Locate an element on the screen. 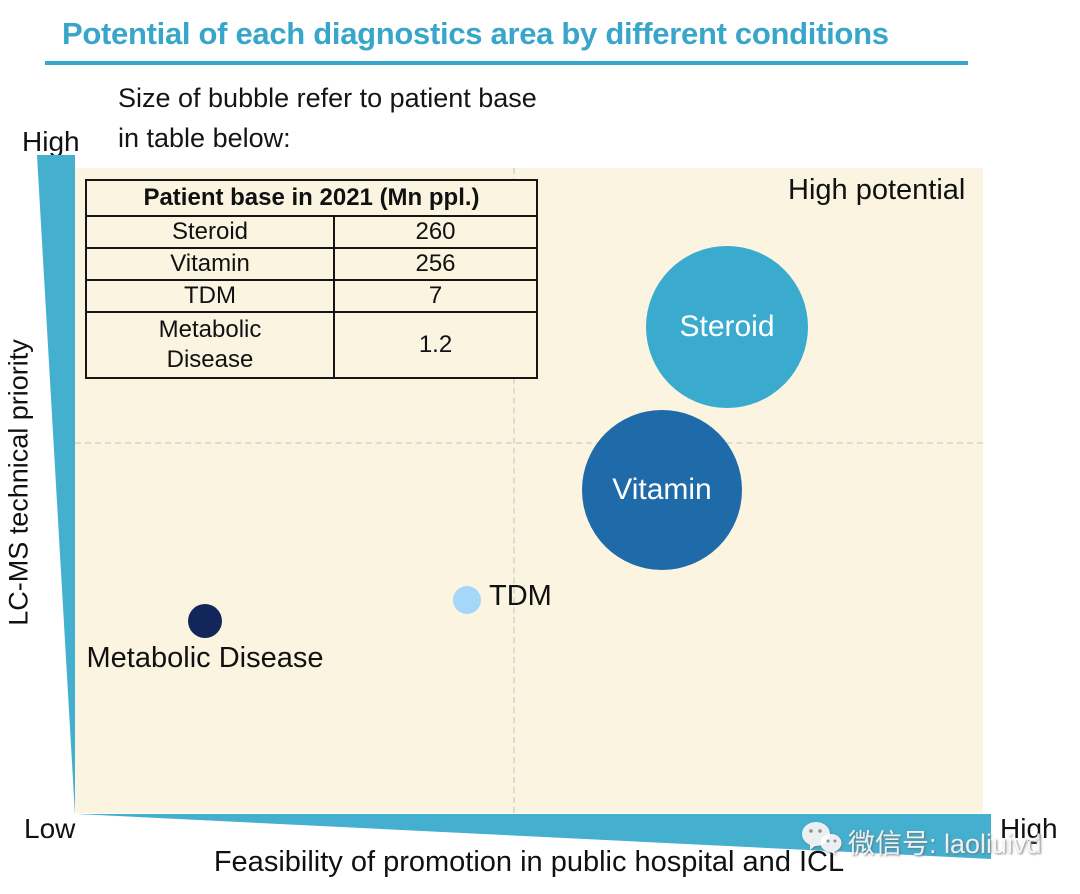  table-cell-value: 256 is located at coordinates (435, 264).